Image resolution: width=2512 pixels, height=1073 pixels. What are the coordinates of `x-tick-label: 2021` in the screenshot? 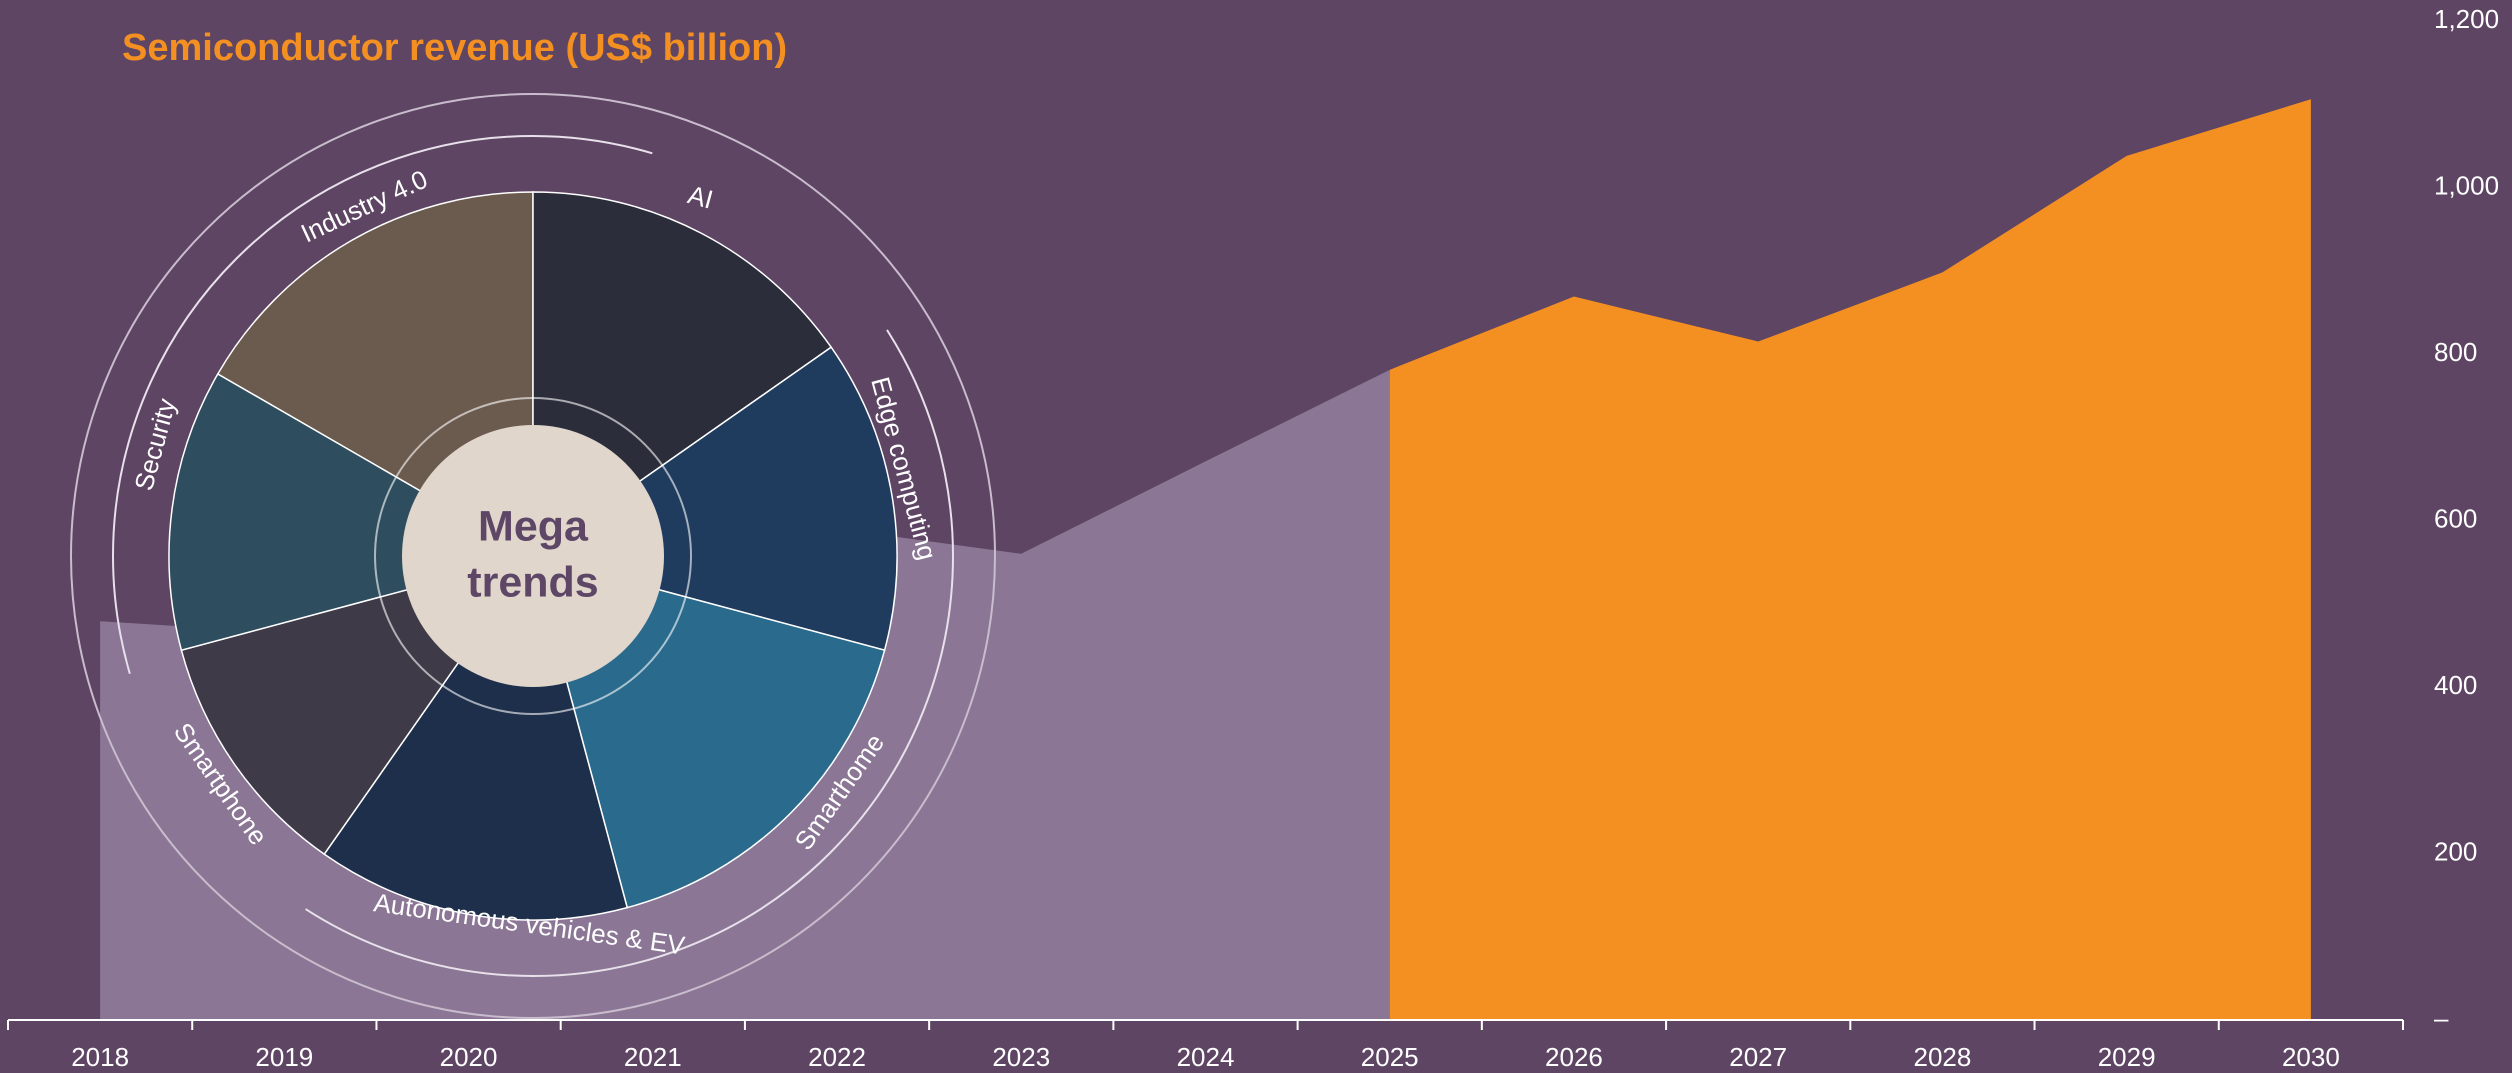 It's located at (653, 1057).